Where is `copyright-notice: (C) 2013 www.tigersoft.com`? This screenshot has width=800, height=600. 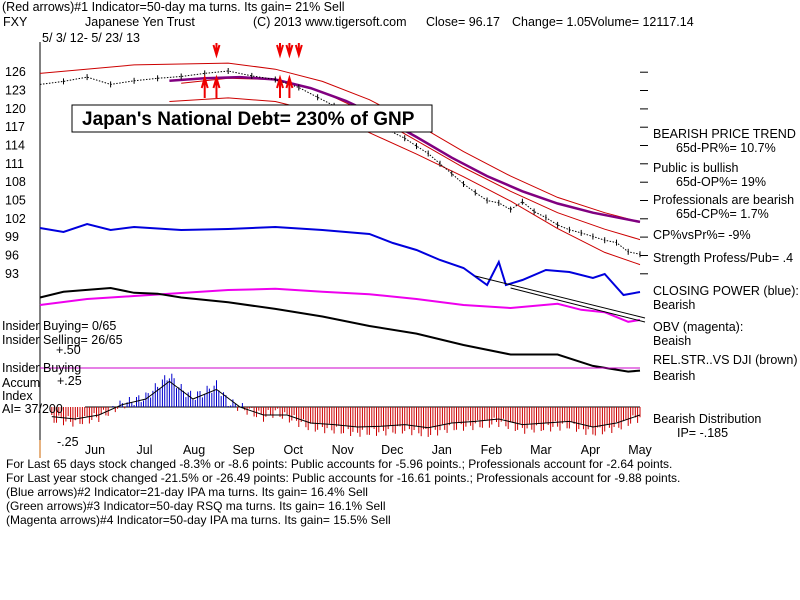 copyright-notice: (C) 2013 www.tigersoft.com is located at coordinates (330, 22).